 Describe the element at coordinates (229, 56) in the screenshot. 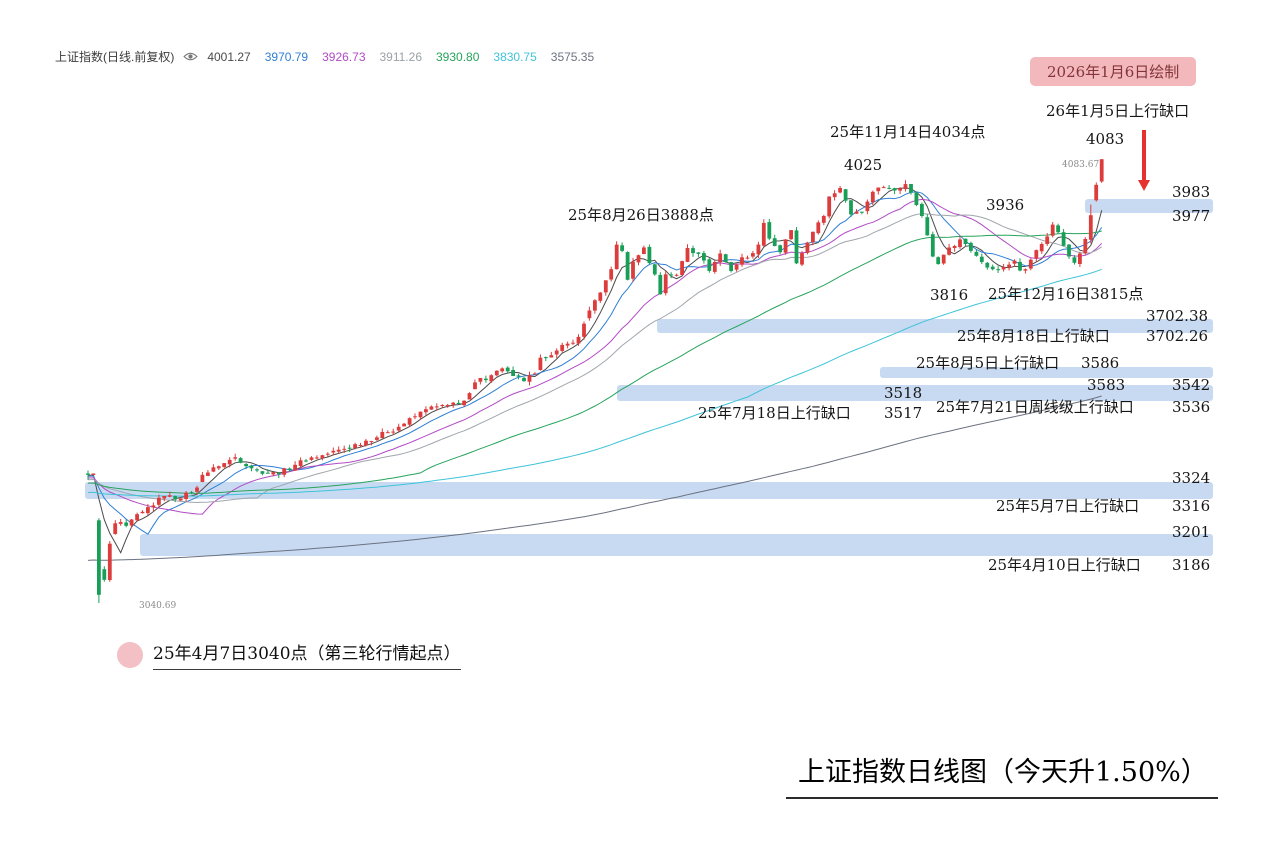

I see `legend-ma5: 4001.27` at that location.